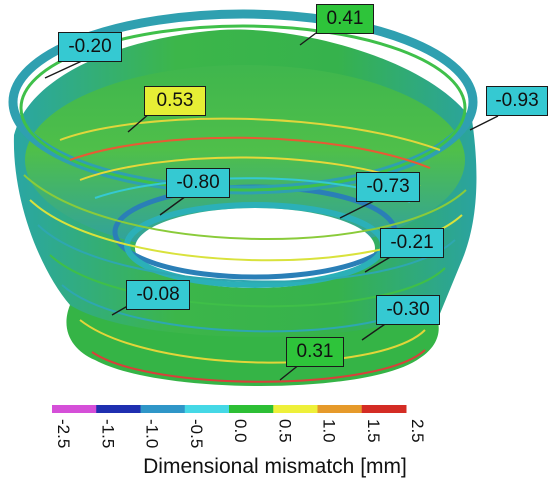 The width and height of the screenshot is (550, 486). Describe the element at coordinates (198, 183) in the screenshot. I see `callout-c5: -0.80` at that location.